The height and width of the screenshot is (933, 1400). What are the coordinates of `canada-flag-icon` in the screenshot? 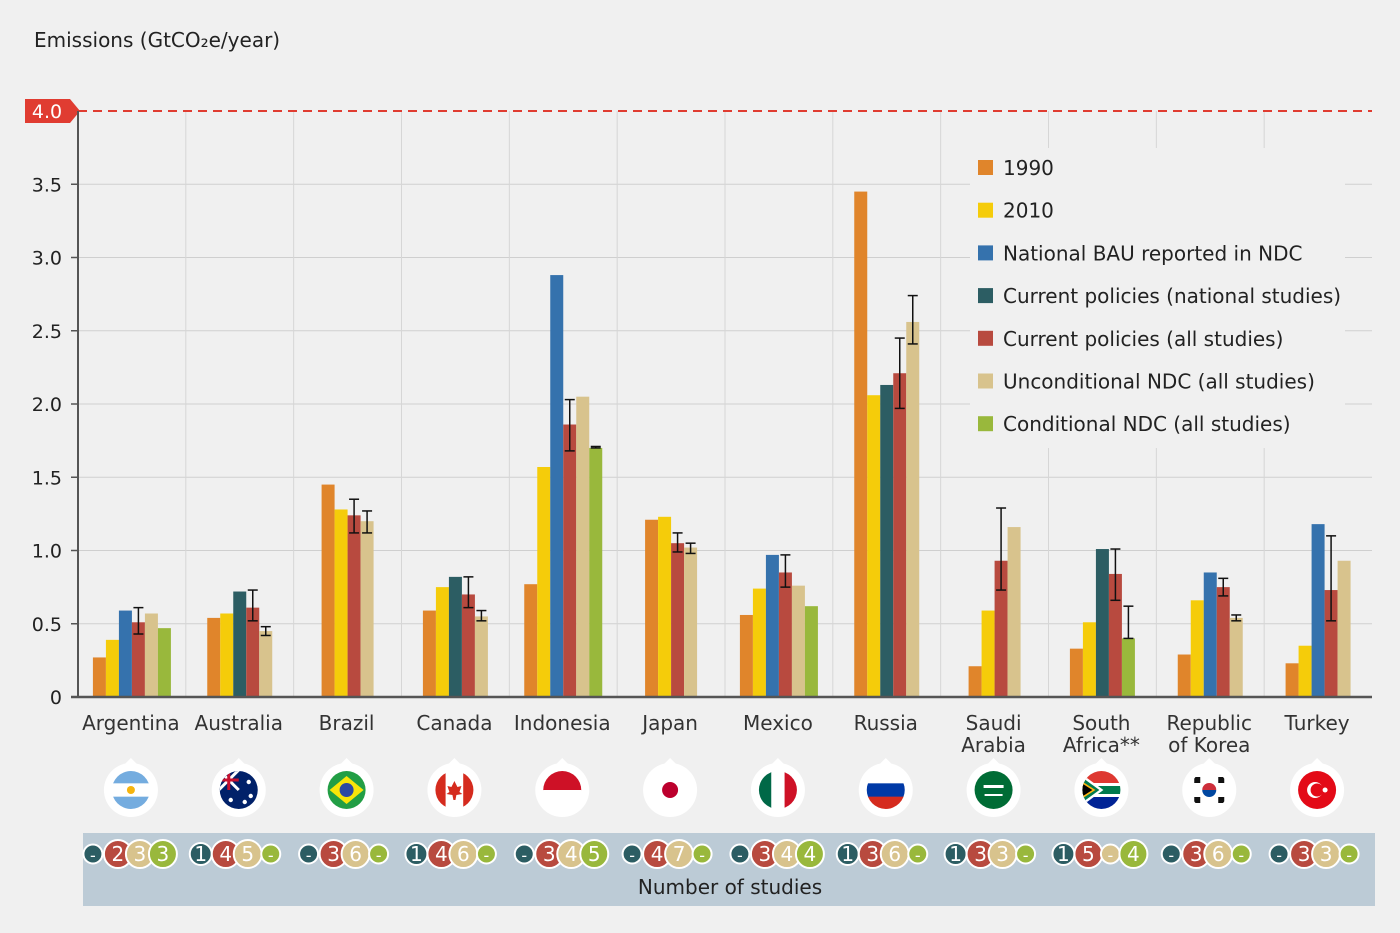 It's located at (454, 787).